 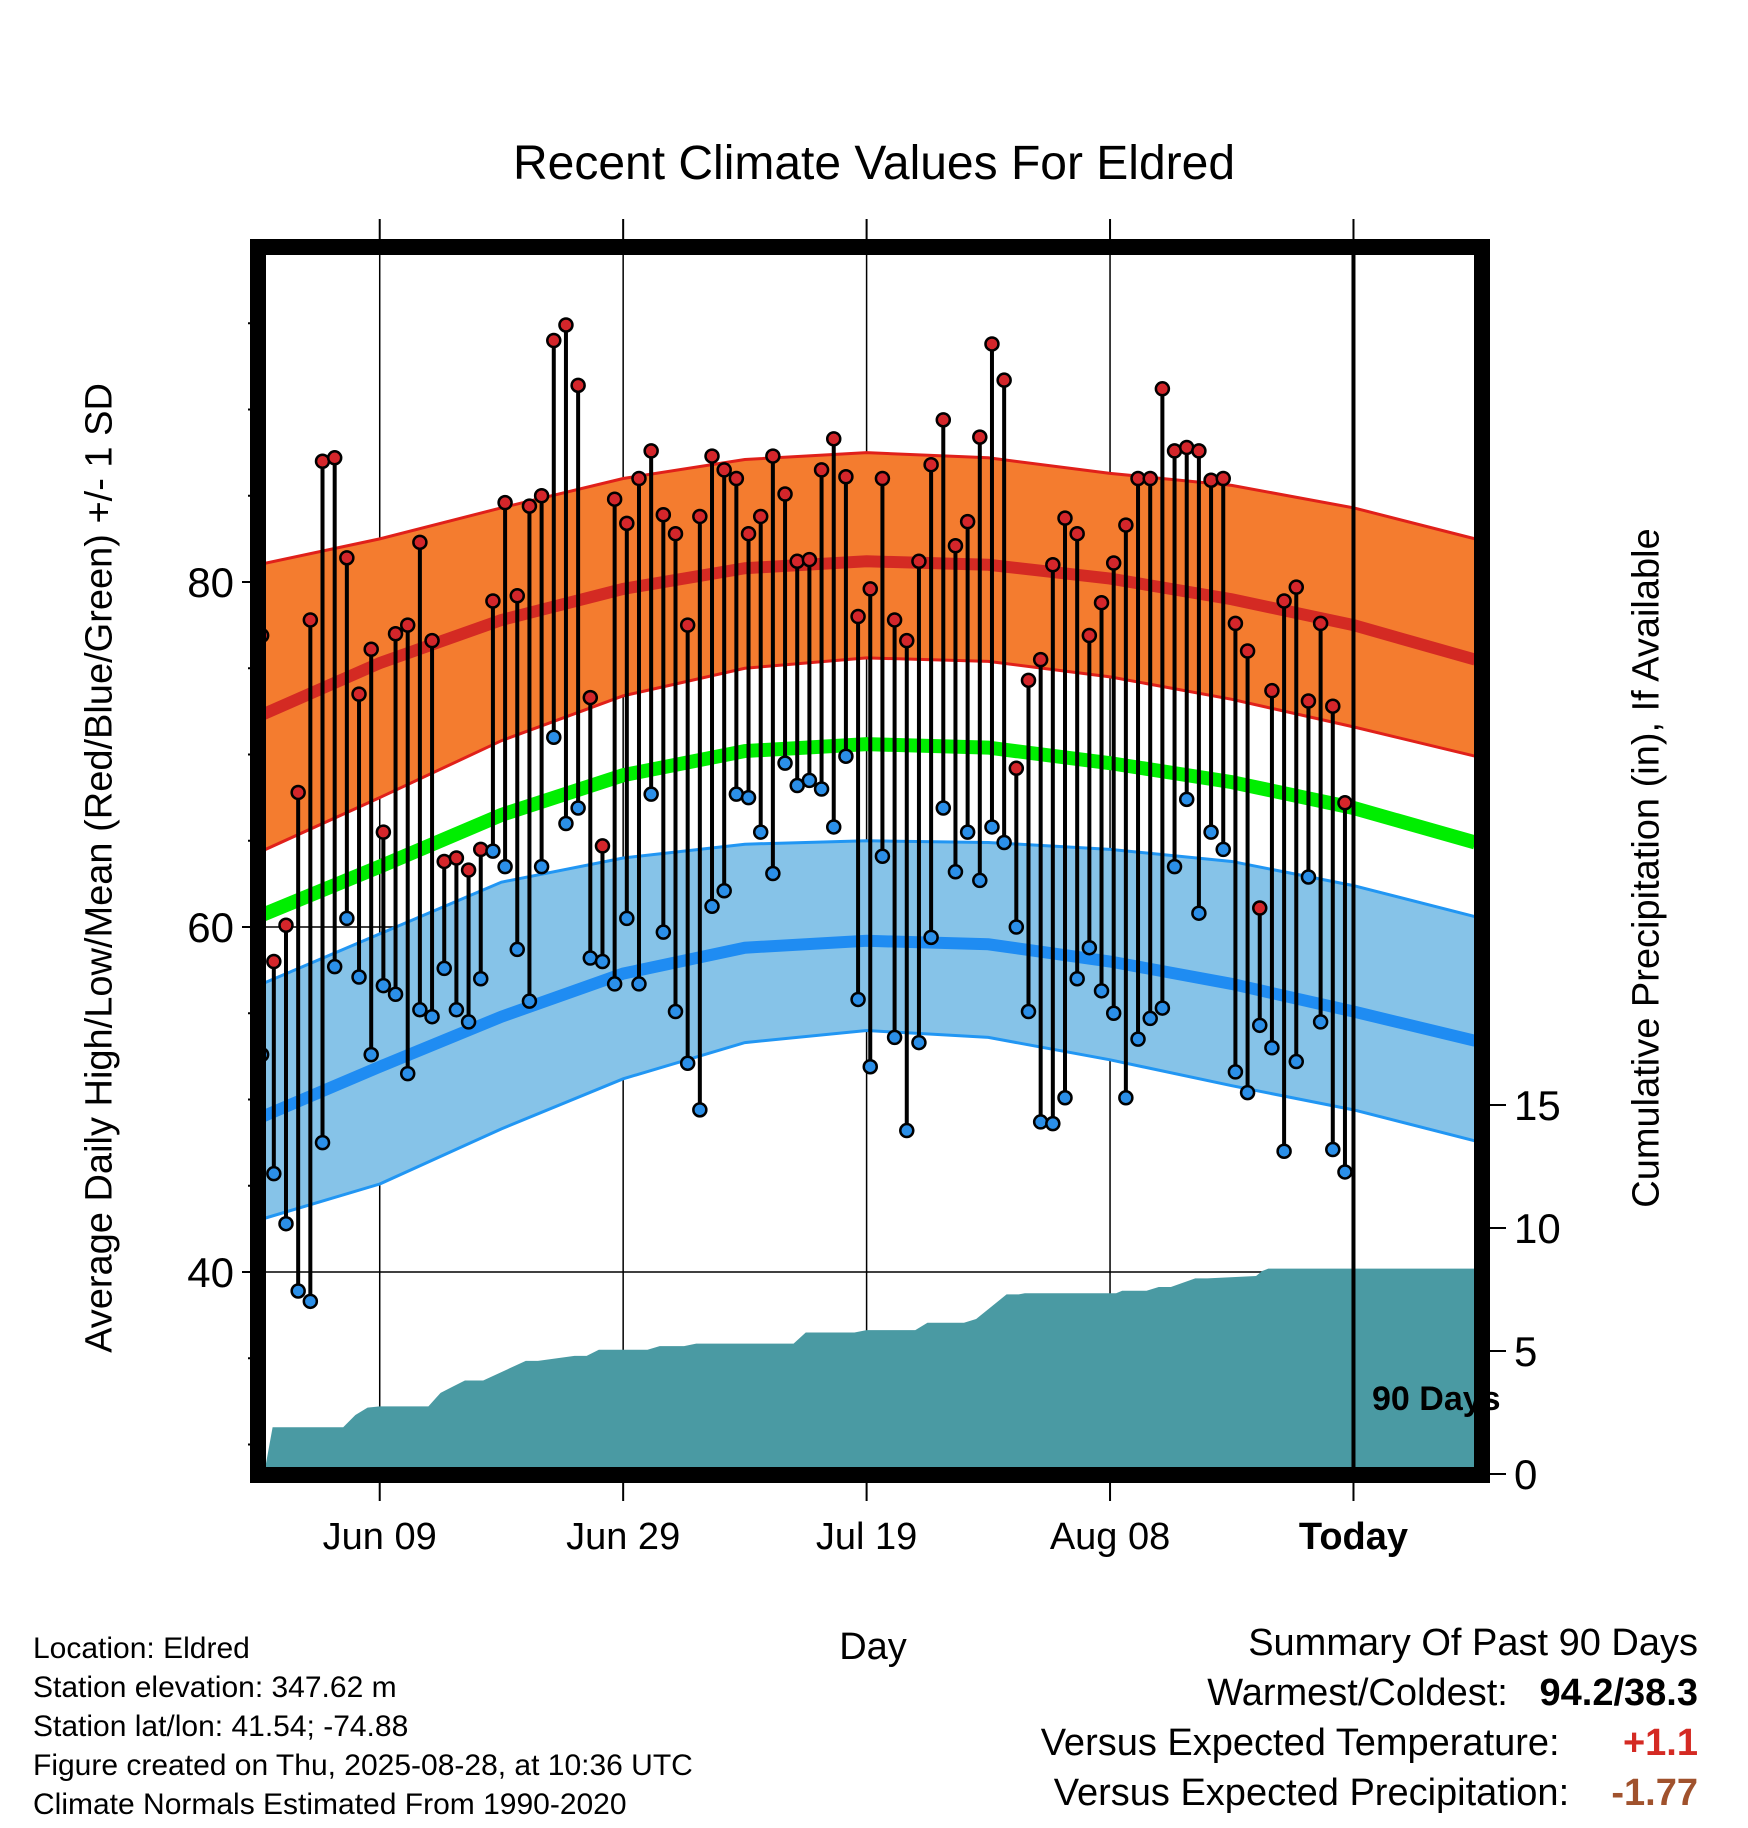 I want to click on normals-period-text: Climate Normals Estimated From 1990-2020, so click(x=330, y=1804).